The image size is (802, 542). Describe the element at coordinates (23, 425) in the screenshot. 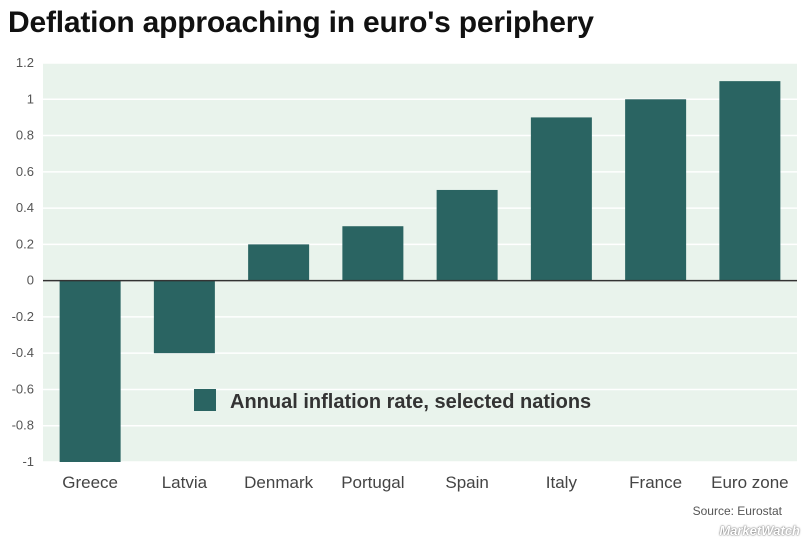

I see `y-tick-label: -0.8` at that location.